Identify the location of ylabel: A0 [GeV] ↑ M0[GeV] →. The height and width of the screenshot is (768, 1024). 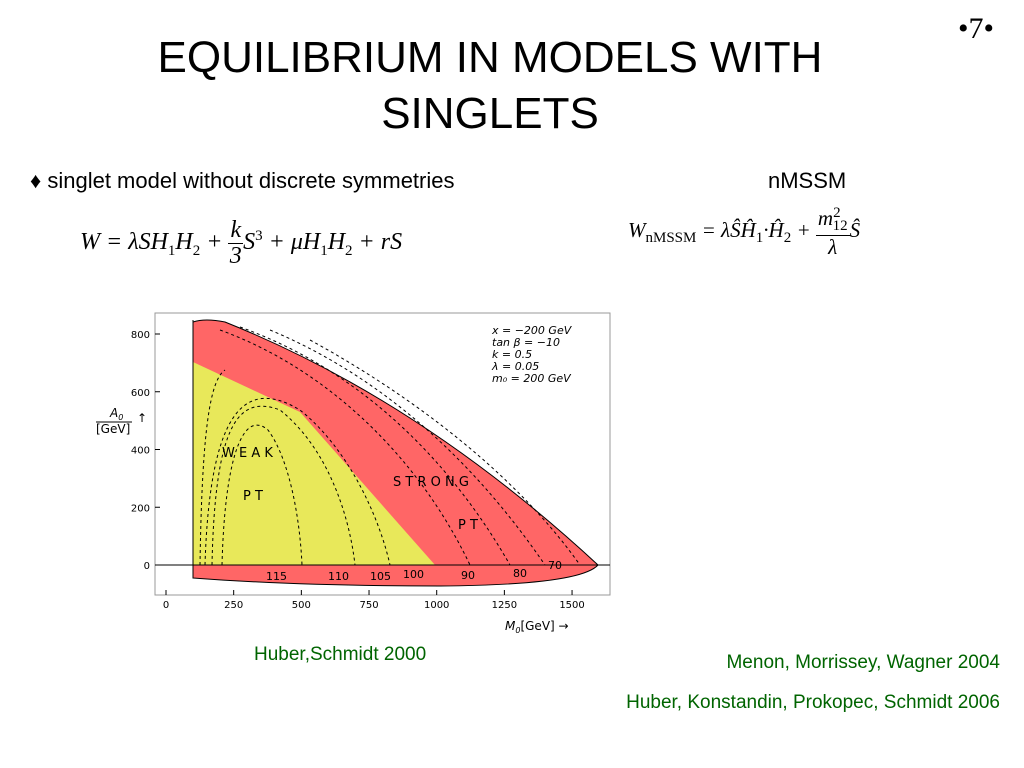
(332, 520).